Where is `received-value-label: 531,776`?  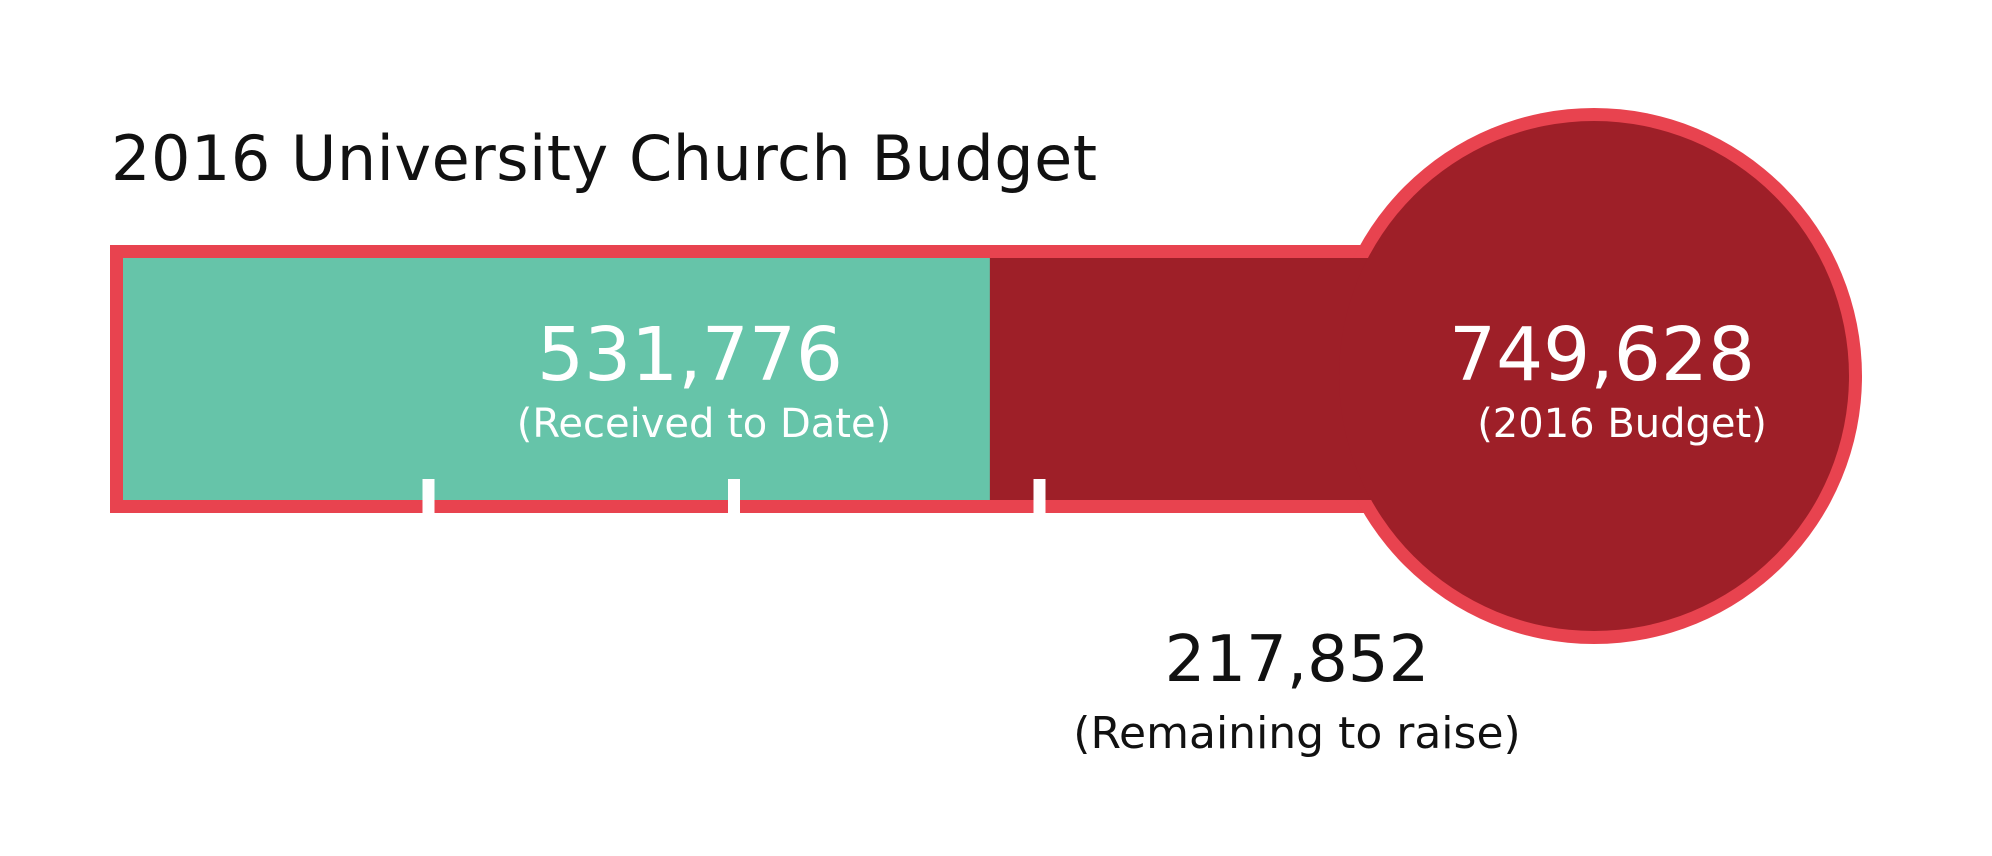
received-value-label: 531,776 is located at coordinates (690, 355).